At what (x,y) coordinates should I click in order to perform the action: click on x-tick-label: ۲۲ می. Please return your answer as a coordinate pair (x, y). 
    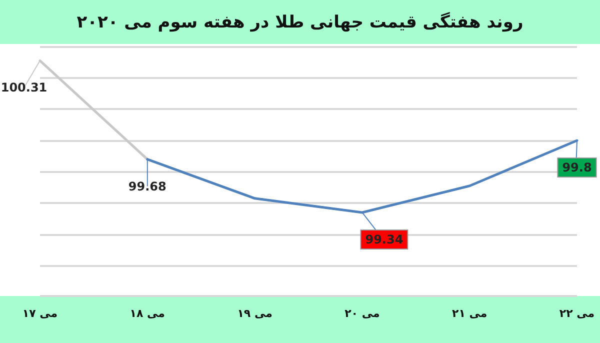
    Looking at the image, I should click on (577, 313).